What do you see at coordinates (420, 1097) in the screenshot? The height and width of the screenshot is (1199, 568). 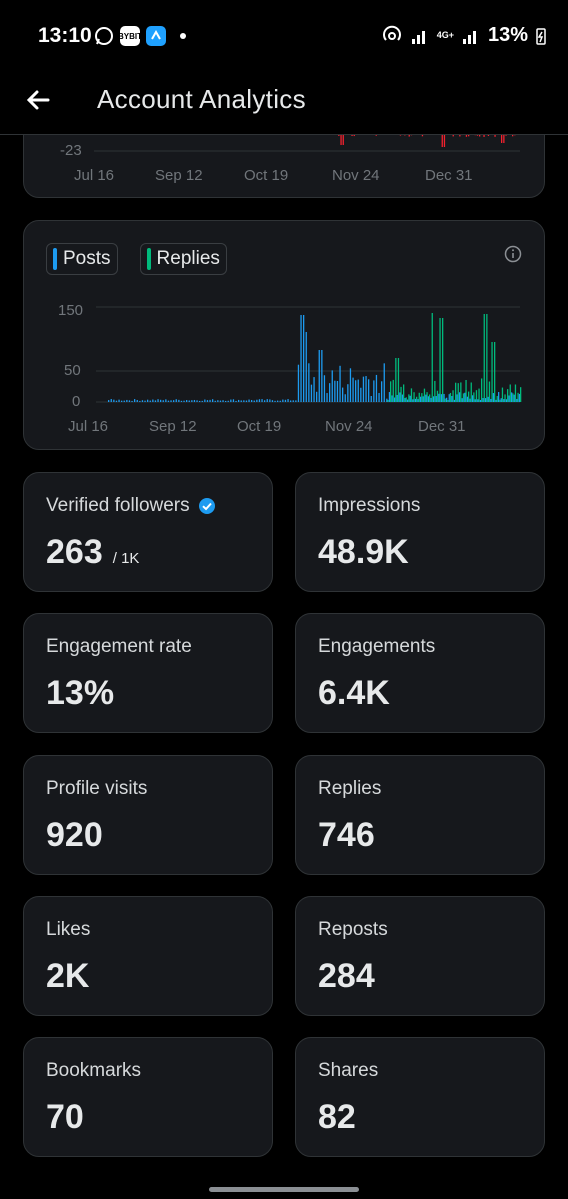 I see `stat-shares: Shares 82` at bounding box center [420, 1097].